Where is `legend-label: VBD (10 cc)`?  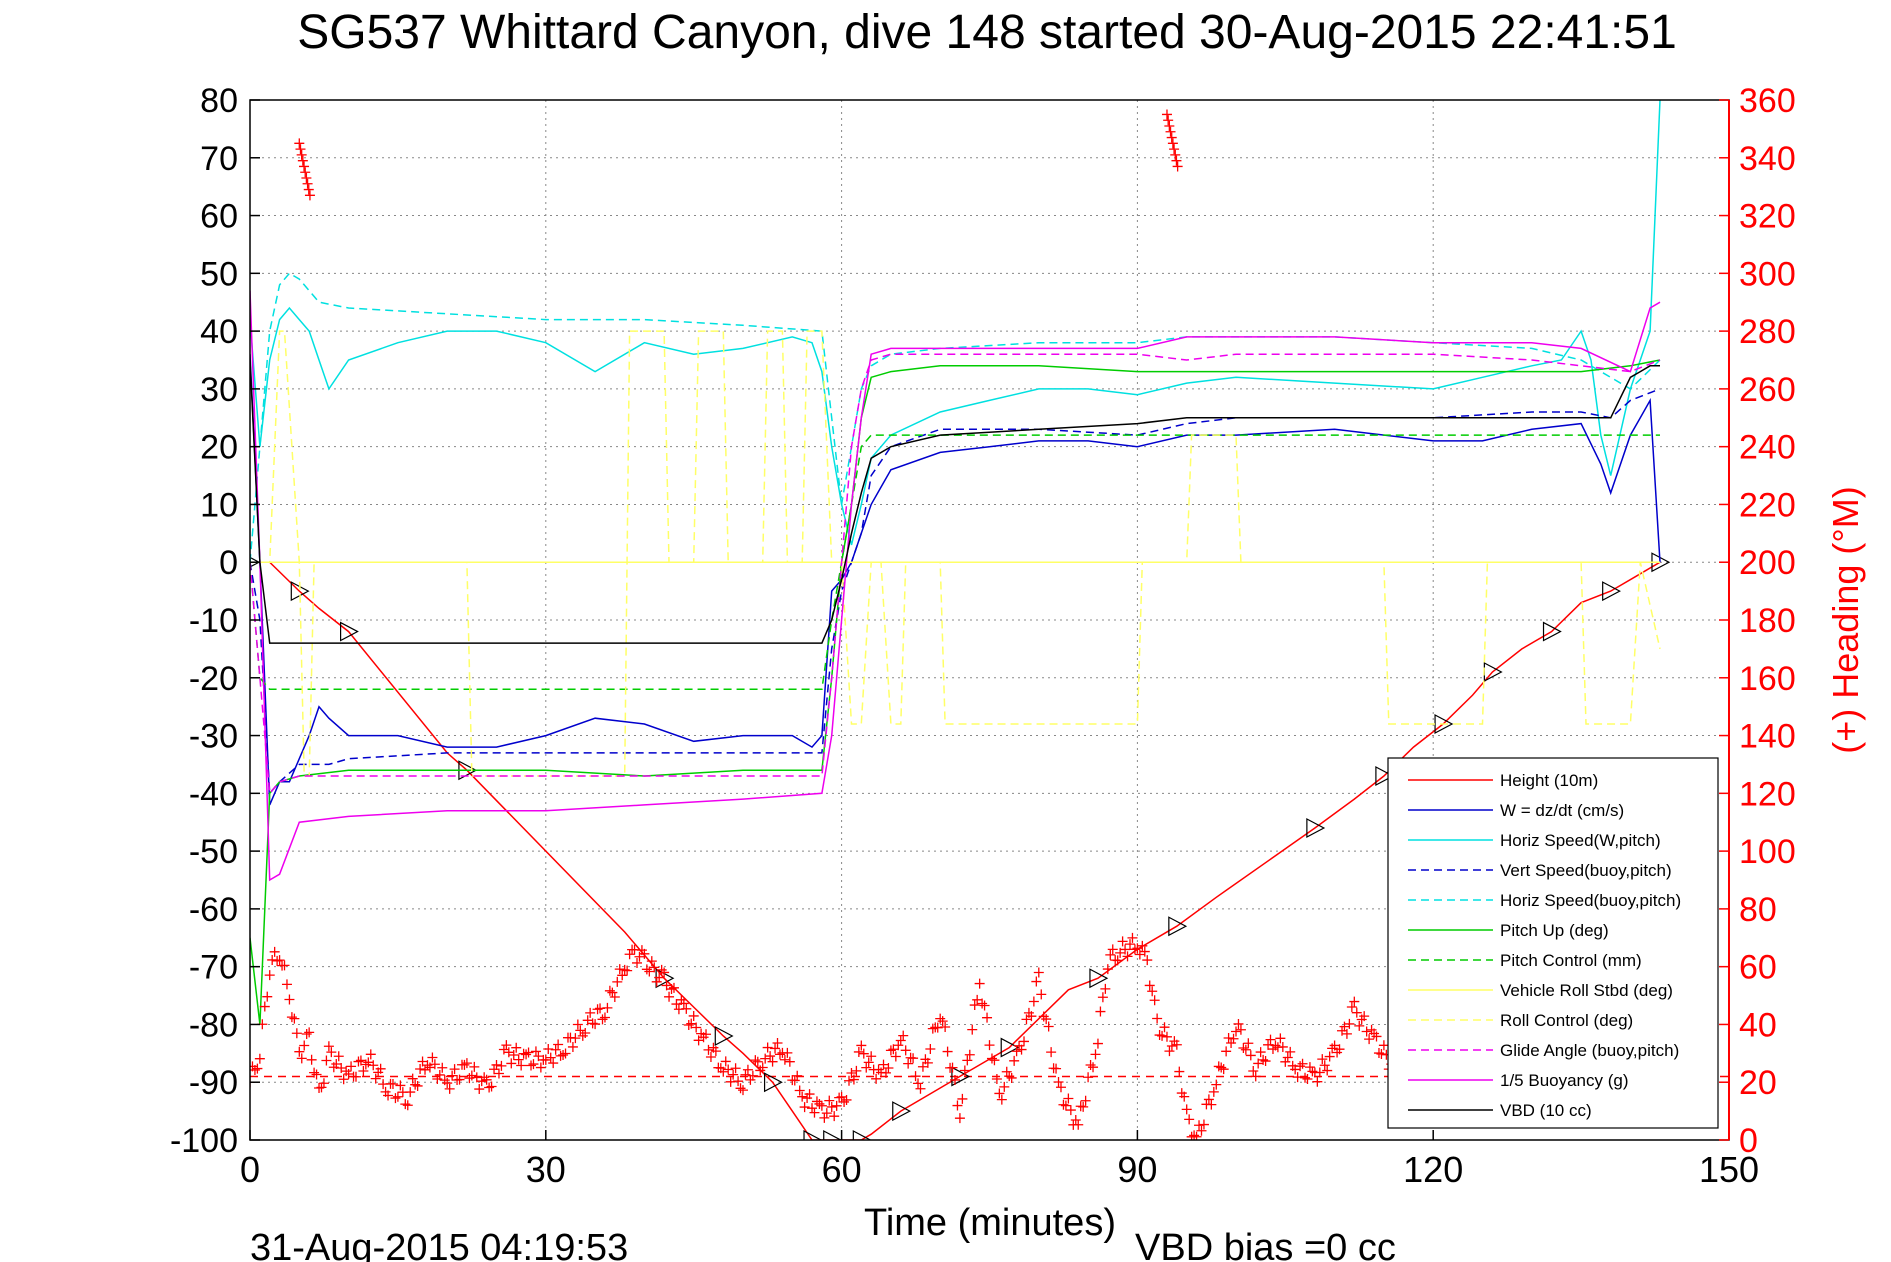 legend-label: VBD (10 cc) is located at coordinates (1546, 1110).